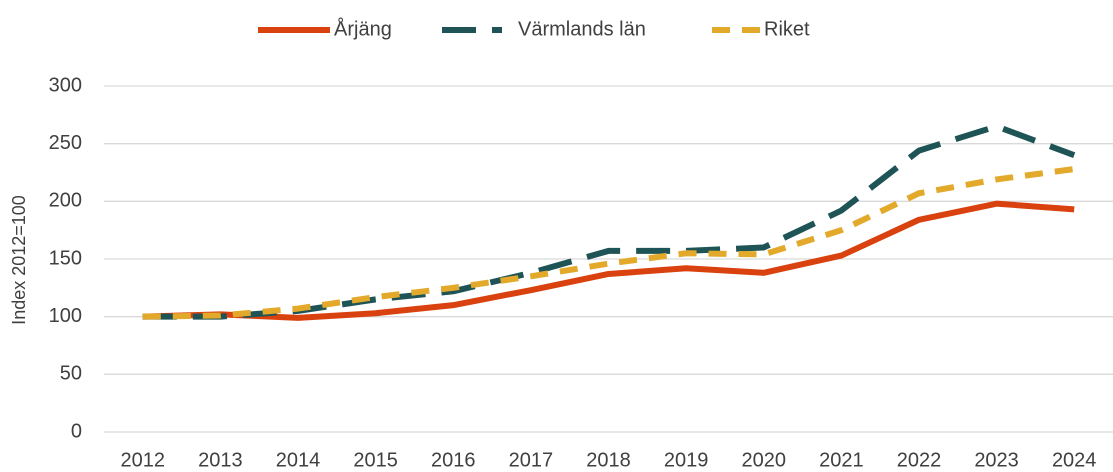 This screenshot has height=472, width=1113. What do you see at coordinates (787, 29) in the screenshot?
I see `legend-label: Riket` at bounding box center [787, 29].